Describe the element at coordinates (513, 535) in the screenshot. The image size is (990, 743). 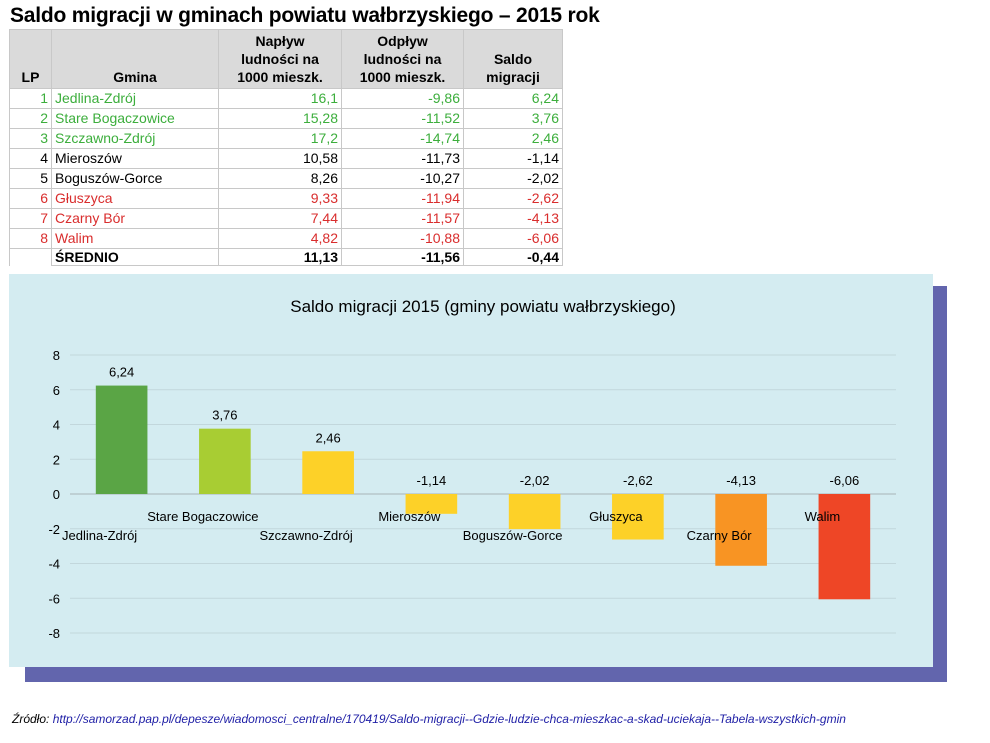
I see `category-label: Boguszów-Gorce` at that location.